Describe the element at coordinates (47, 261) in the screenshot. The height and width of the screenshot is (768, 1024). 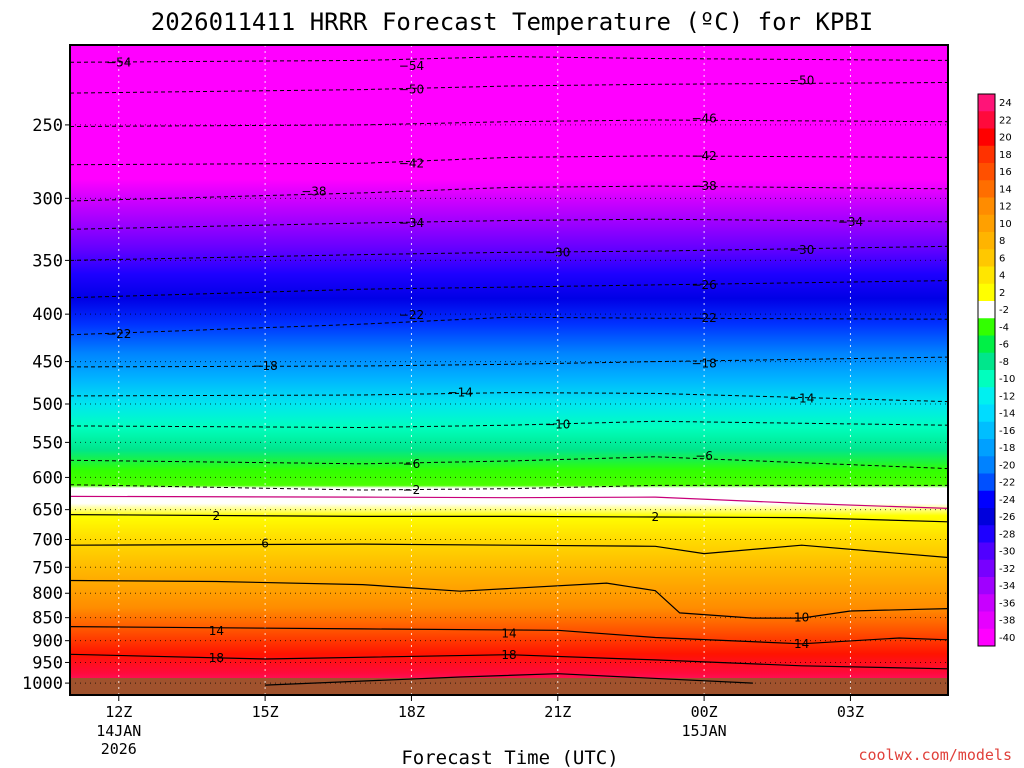
I see `y-tick-label: 350` at that location.